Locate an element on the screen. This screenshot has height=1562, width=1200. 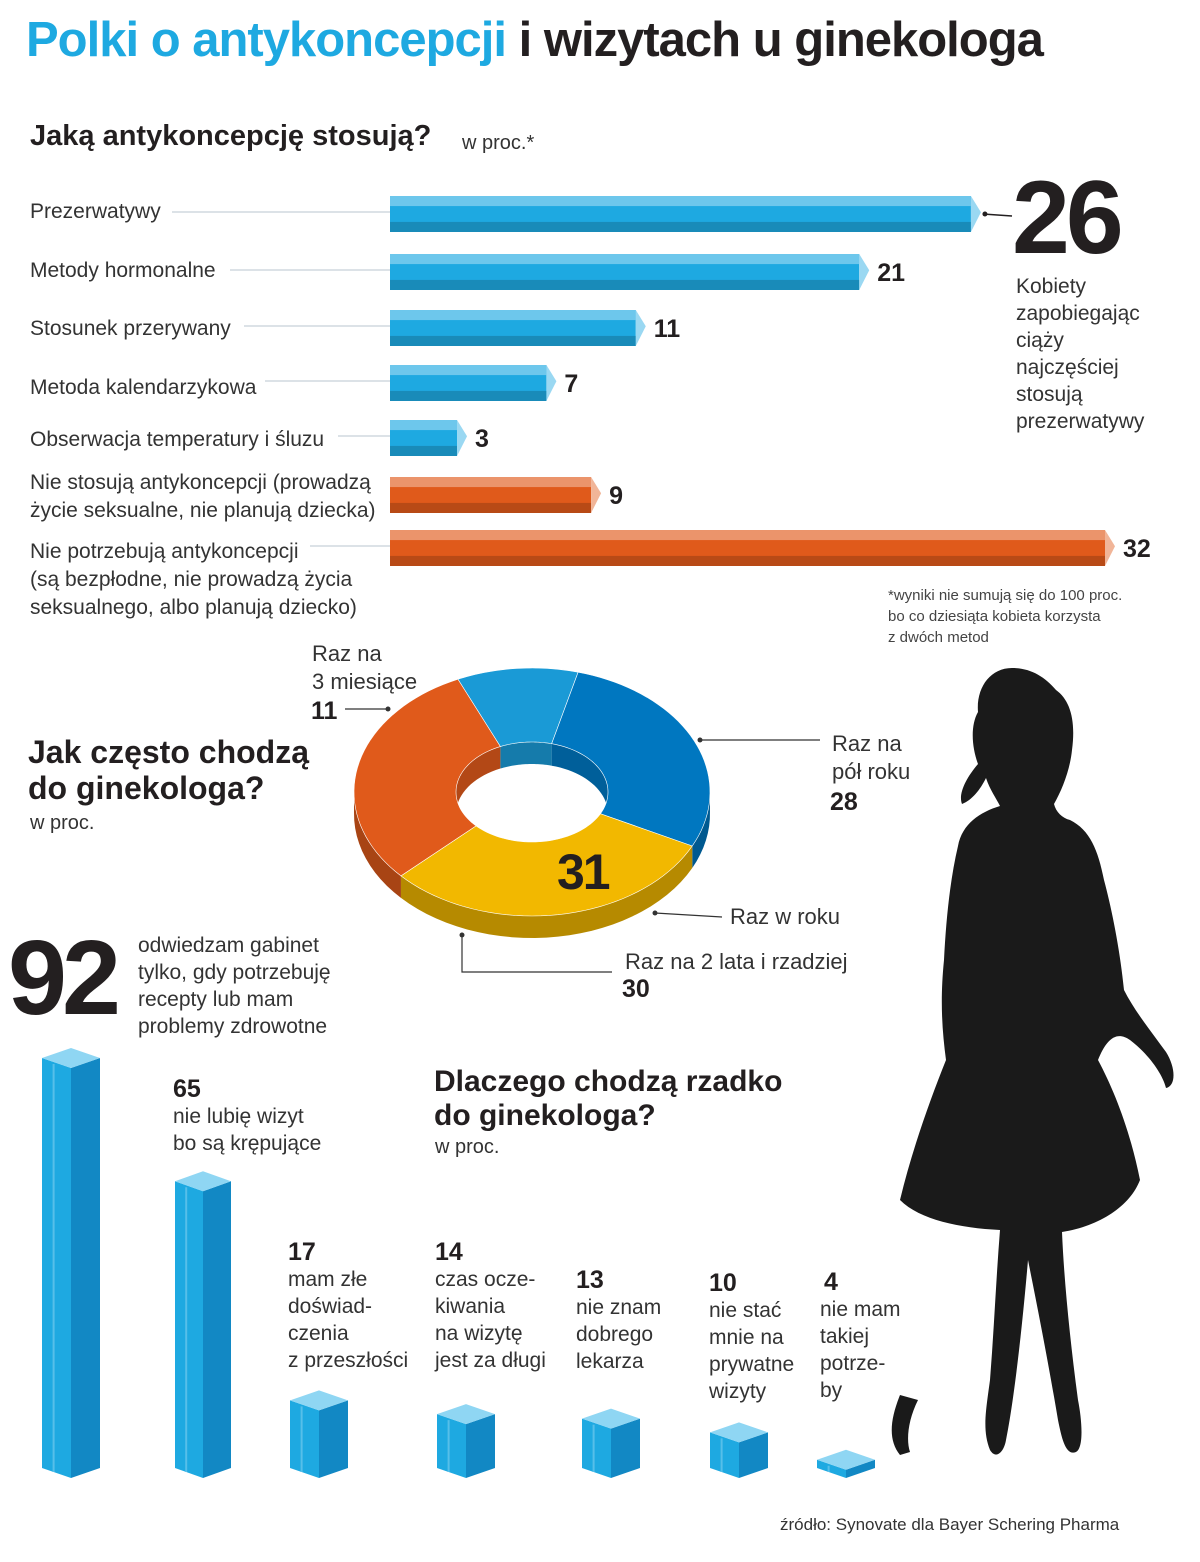
reason-line: nie znam is located at coordinates (619, 1307).